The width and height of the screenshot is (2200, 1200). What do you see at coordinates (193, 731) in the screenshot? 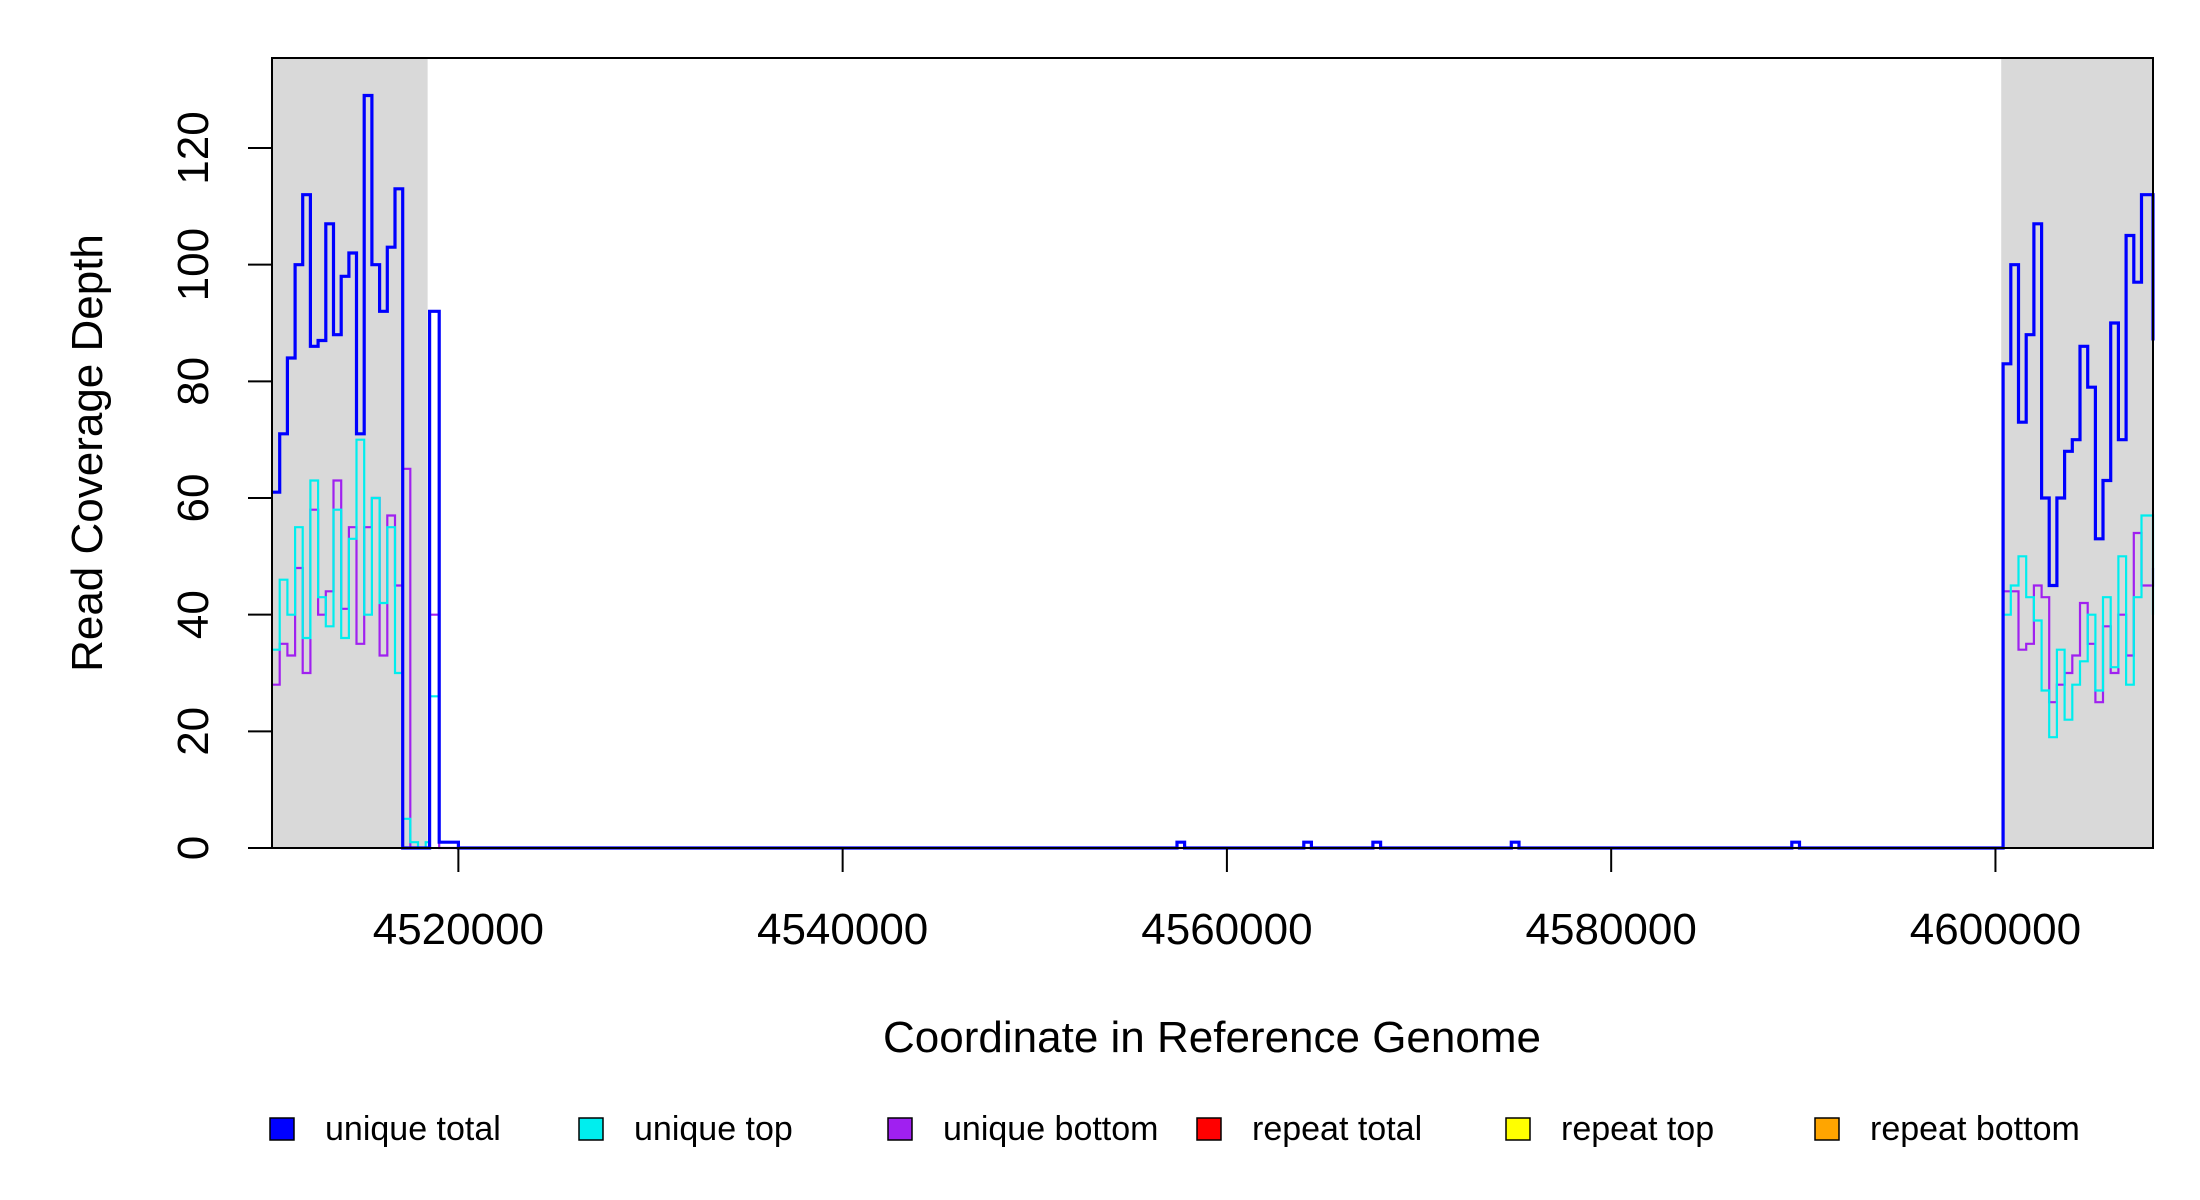
I see `y-tick-label-20: 20` at bounding box center [193, 731].